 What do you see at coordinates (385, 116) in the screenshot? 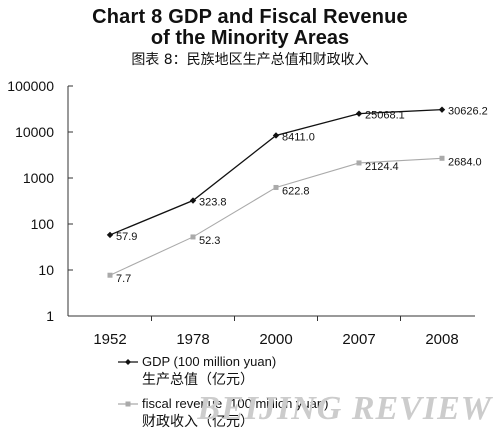
I see `data-label-gdp: 25068.1` at bounding box center [385, 116].